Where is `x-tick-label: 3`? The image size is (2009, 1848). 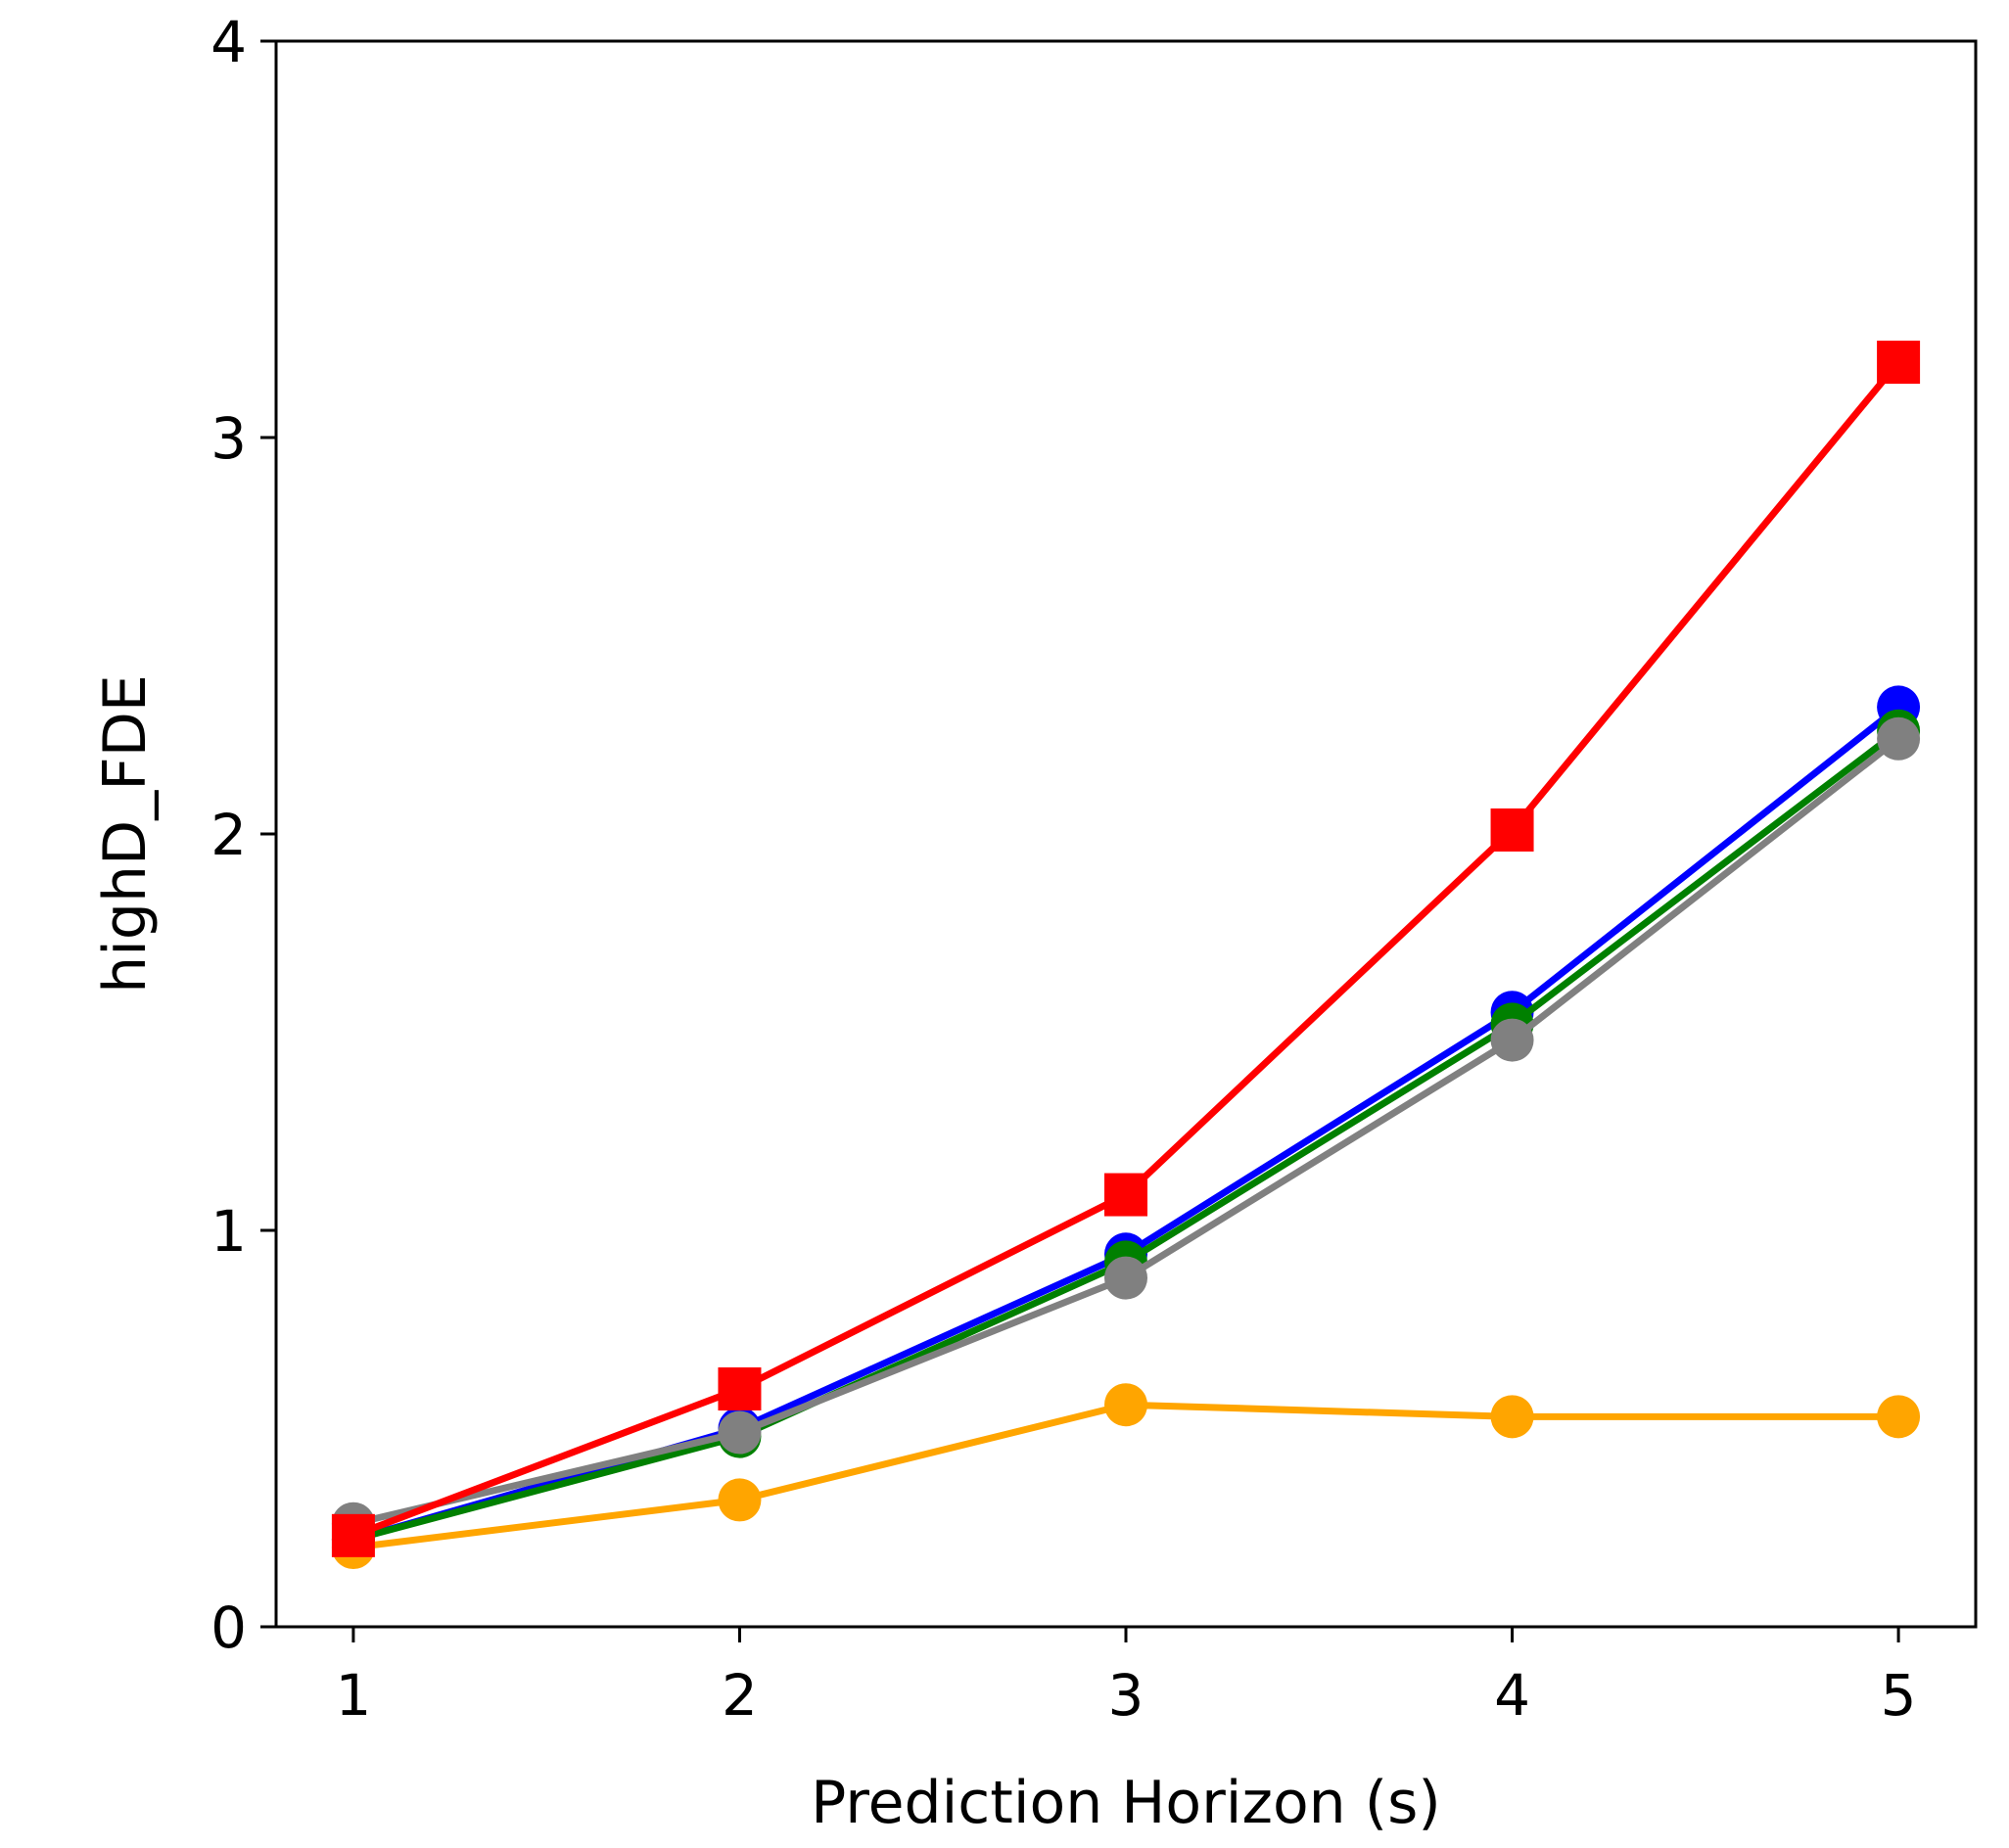
x-tick-label: 3 is located at coordinates (1126, 1695).